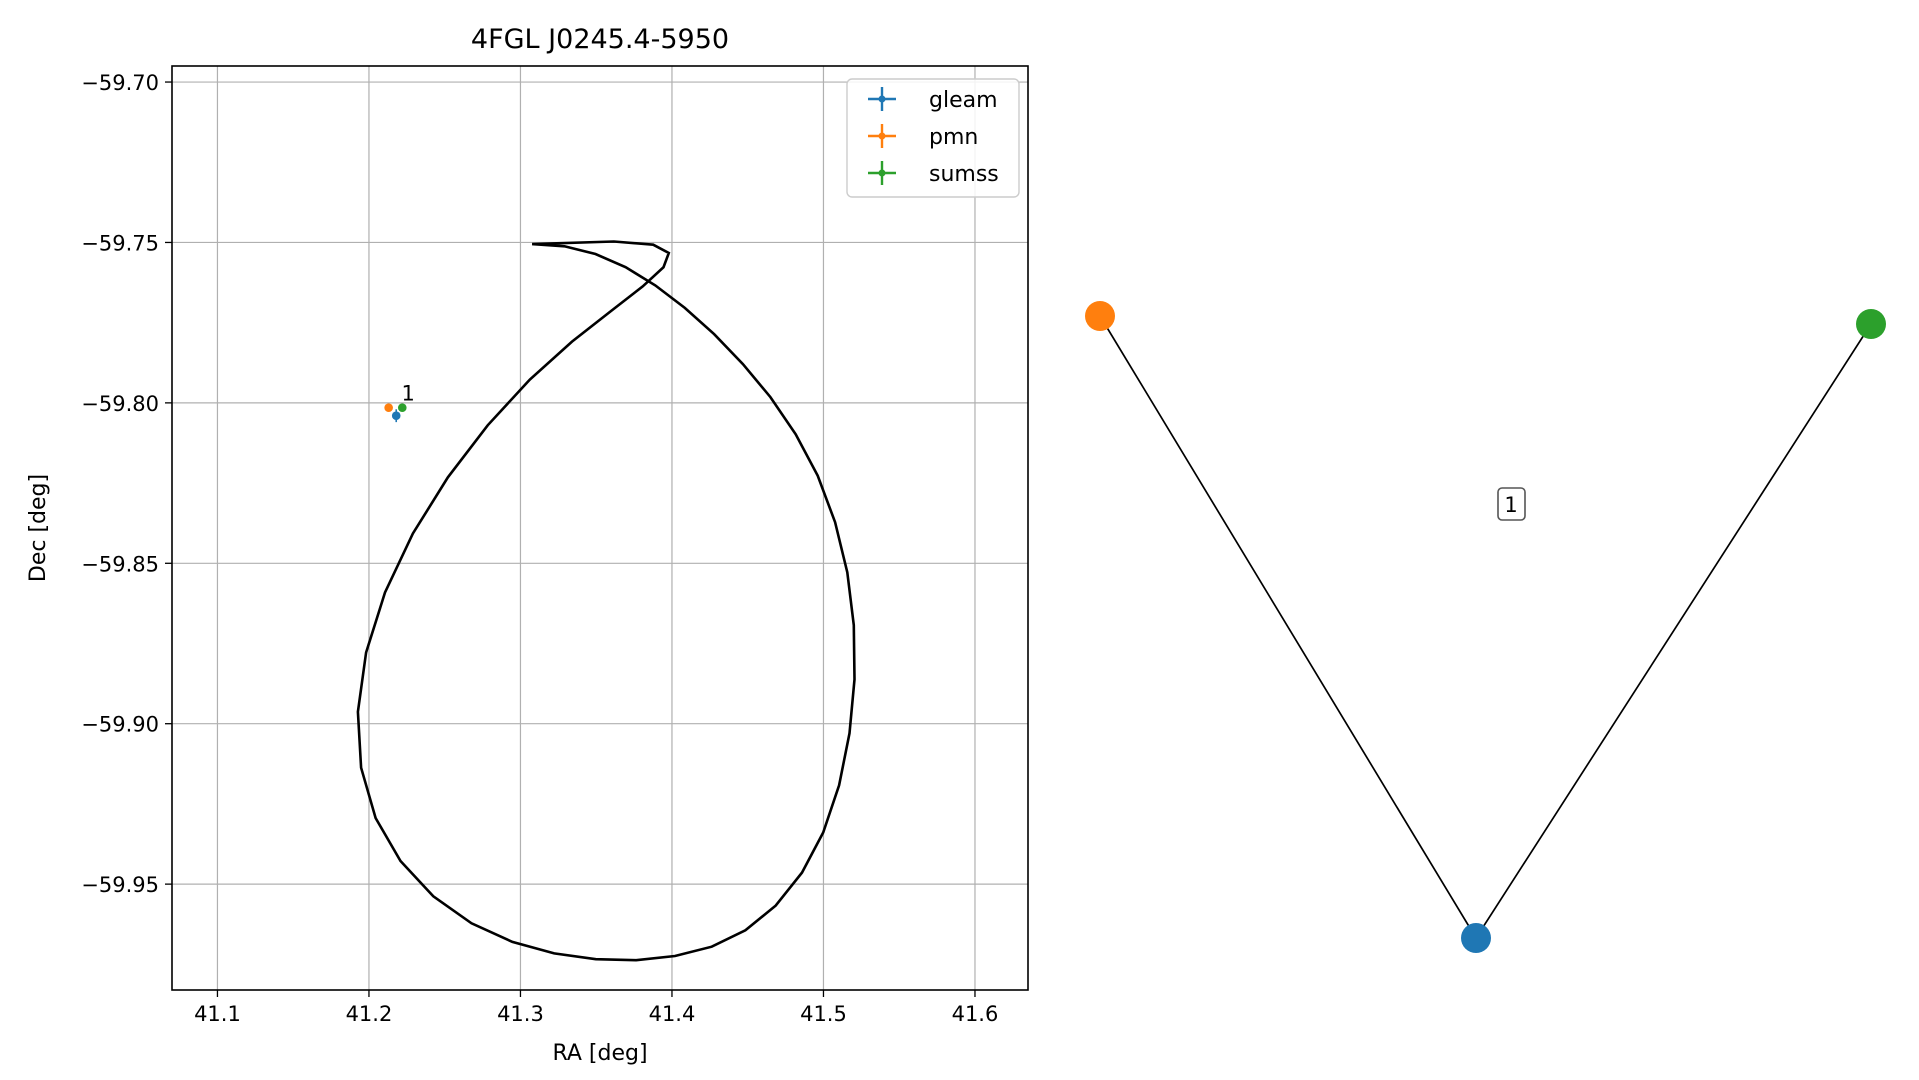  I want to click on point-pmn, so click(388, 407).